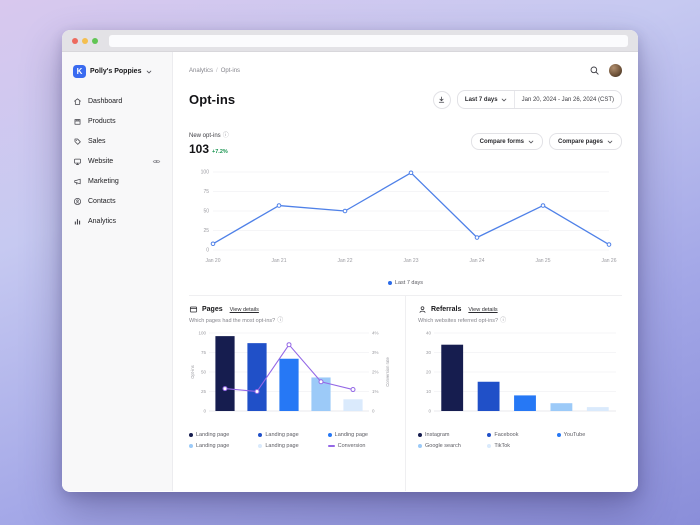 The image size is (700, 525). I want to click on legend-item: Last 7 days, so click(405, 283).